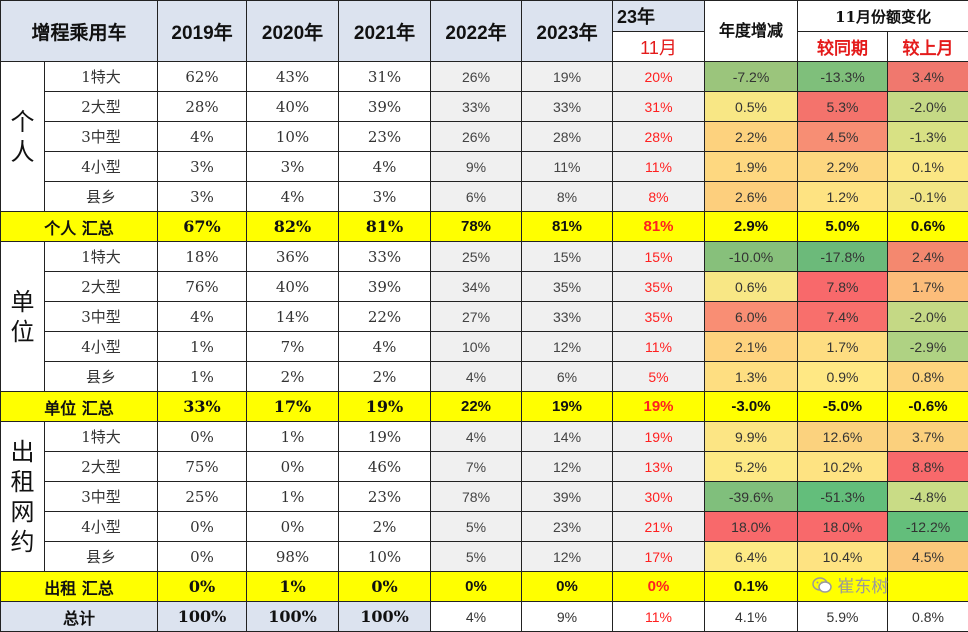 The image size is (968, 632). I want to click on total-annual-change: 4.1%, so click(751, 617).